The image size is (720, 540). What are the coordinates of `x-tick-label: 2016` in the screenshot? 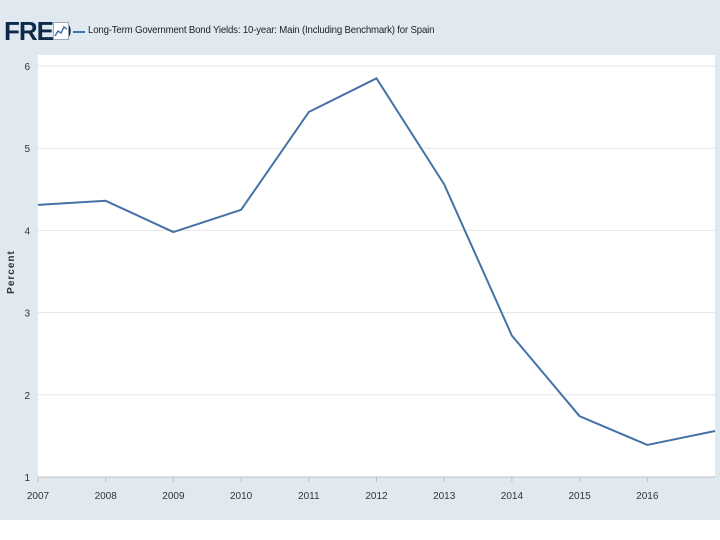 It's located at (647, 496).